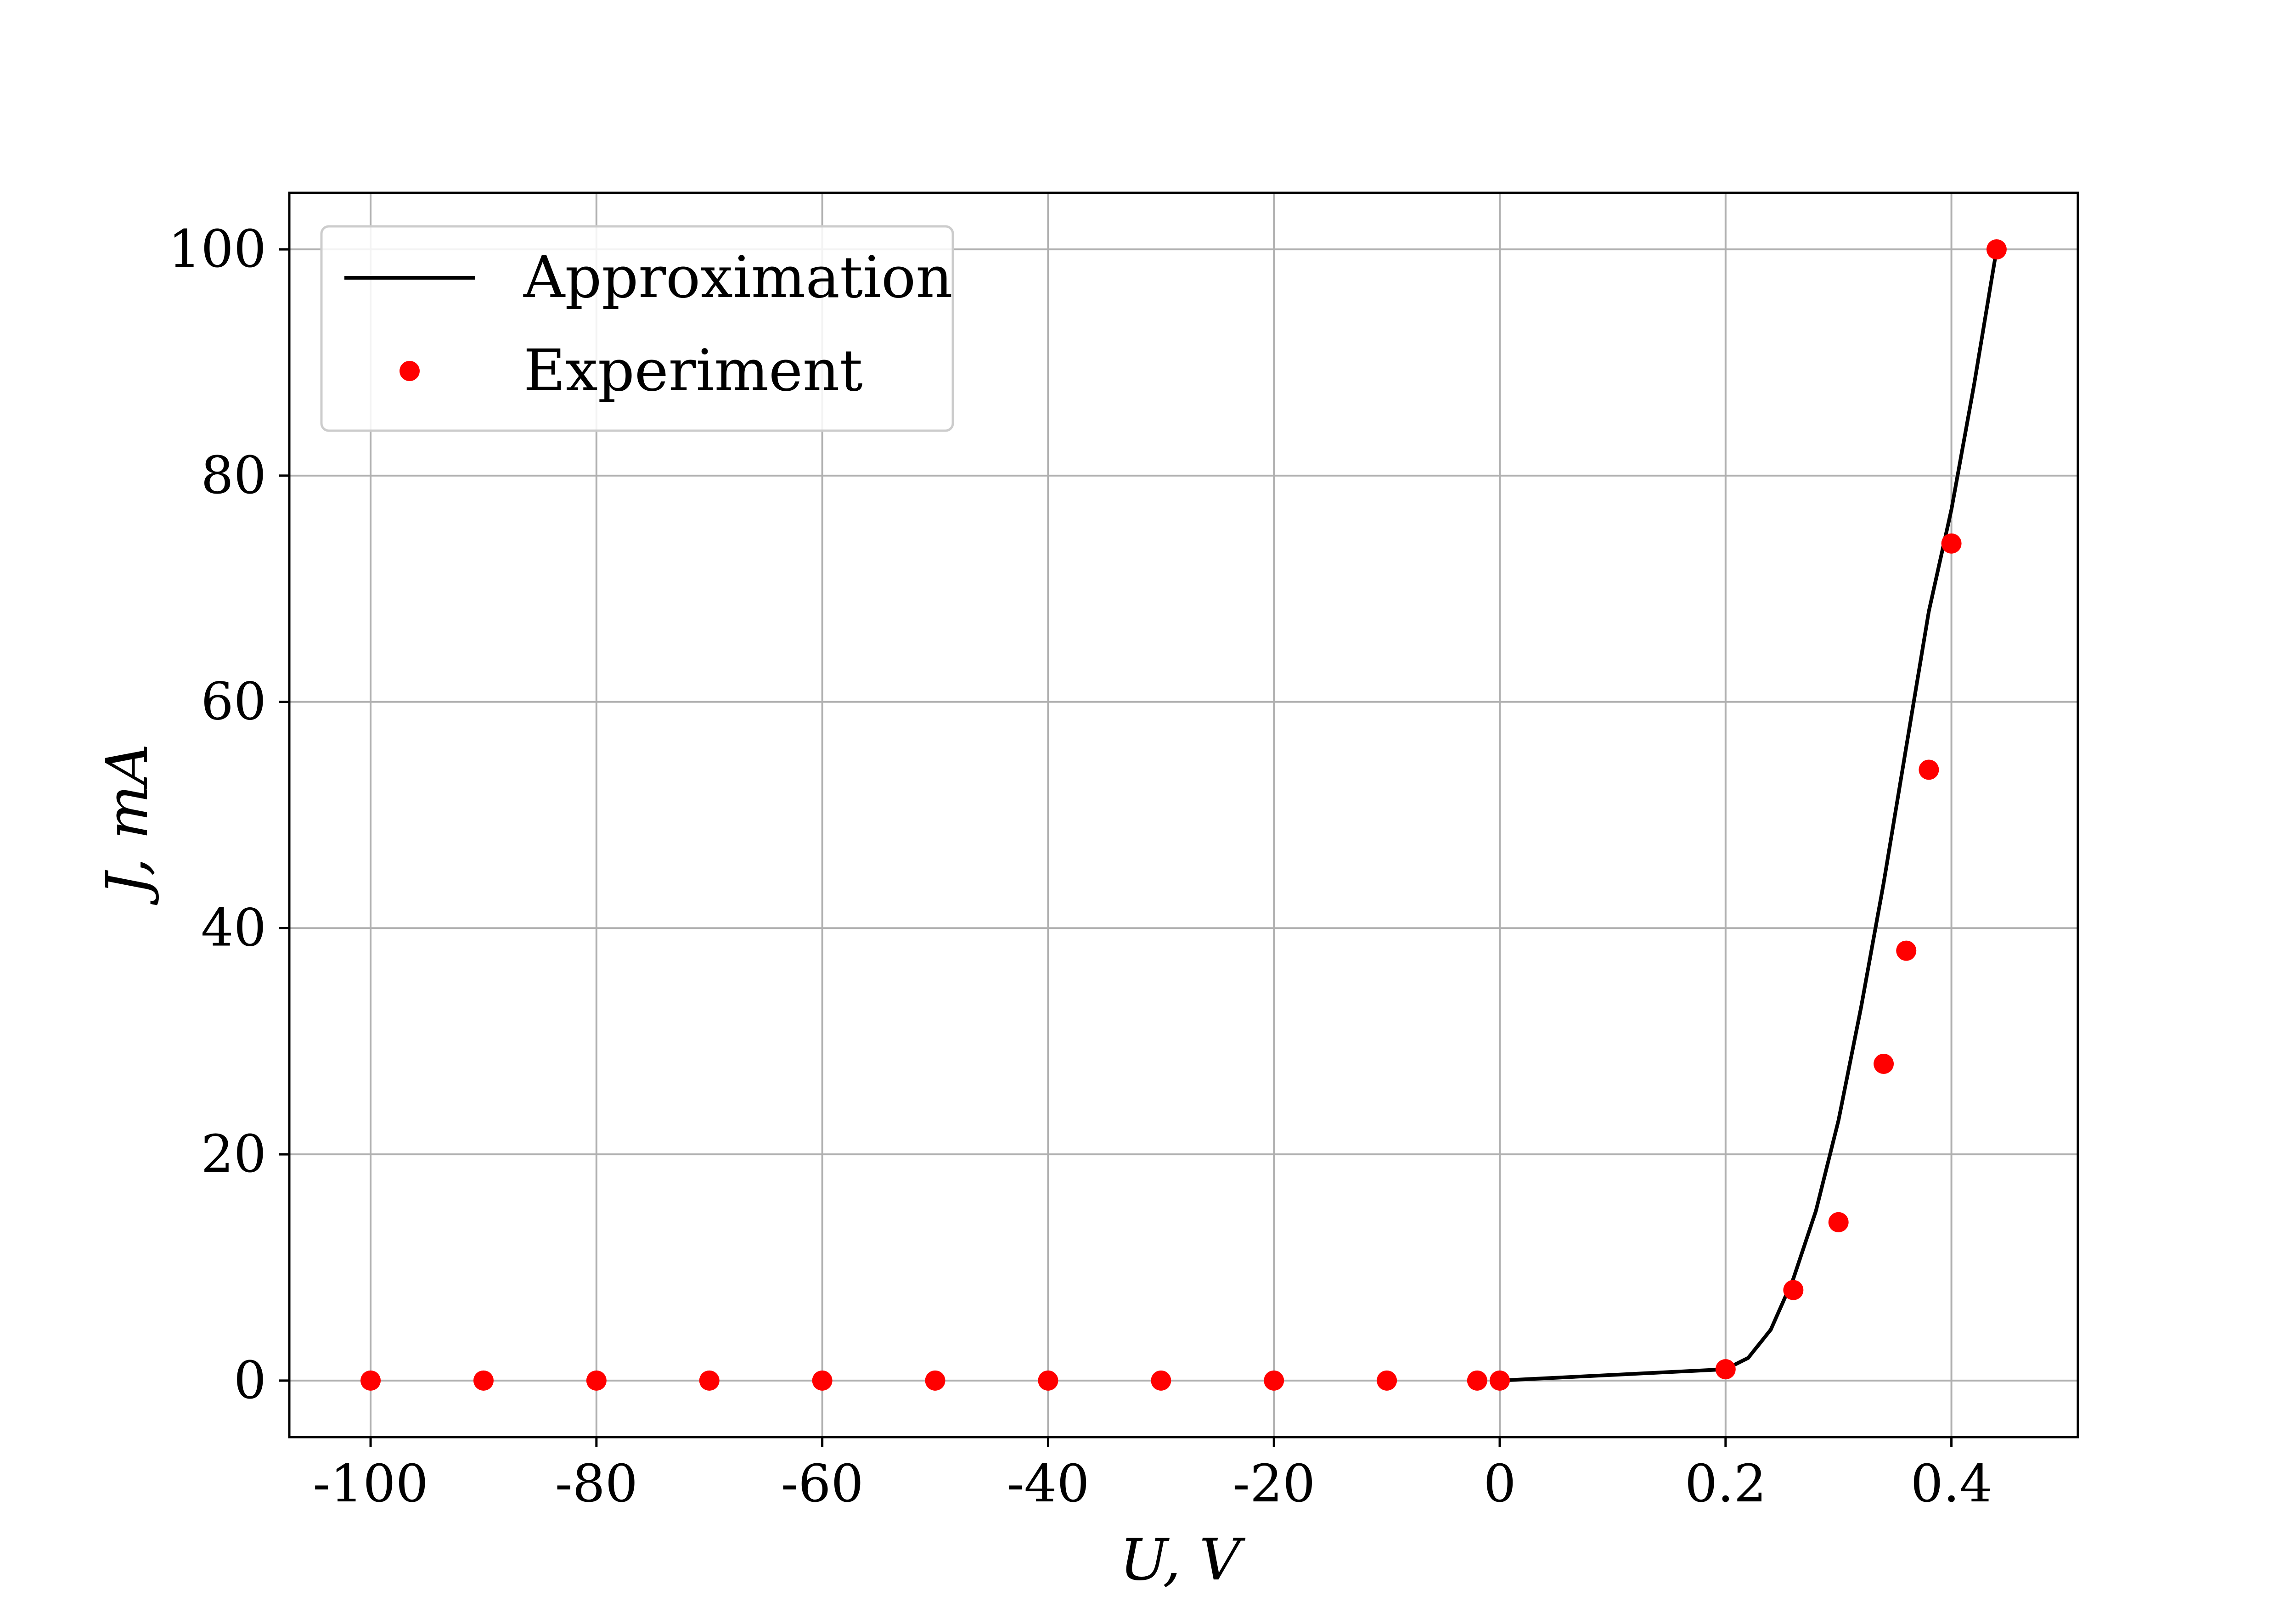 This screenshot has height=1607, width=2296. I want to click on x-tick-label: -40, so click(1048, 1484).